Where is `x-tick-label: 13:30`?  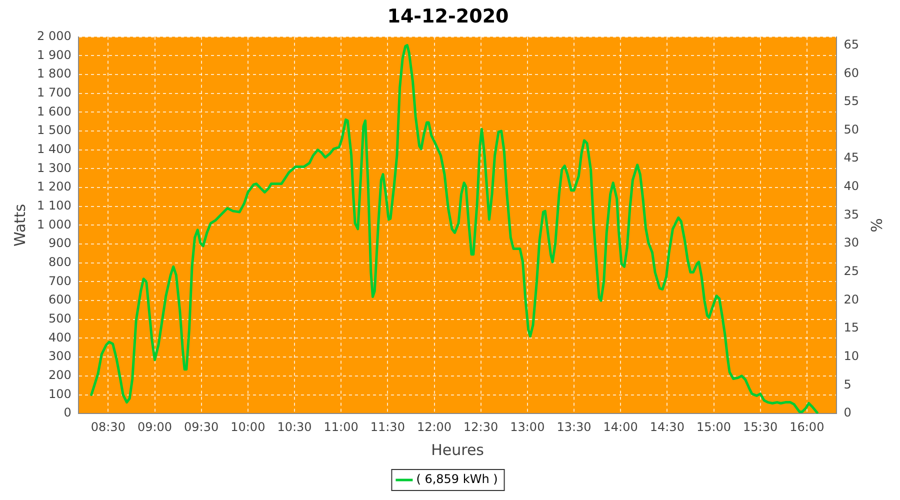
x-tick-label: 13:30 is located at coordinates (574, 427).